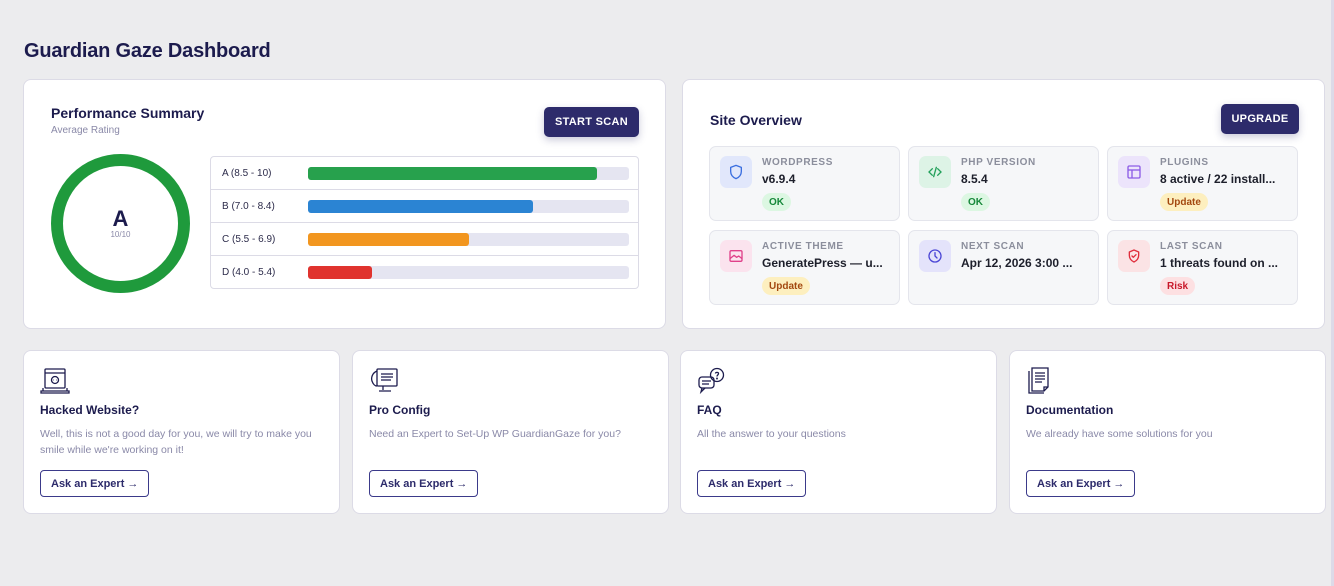 The width and height of the screenshot is (1334, 586). What do you see at coordinates (771, 434) in the screenshot?
I see `help-card-description: All the answer to your questions` at bounding box center [771, 434].